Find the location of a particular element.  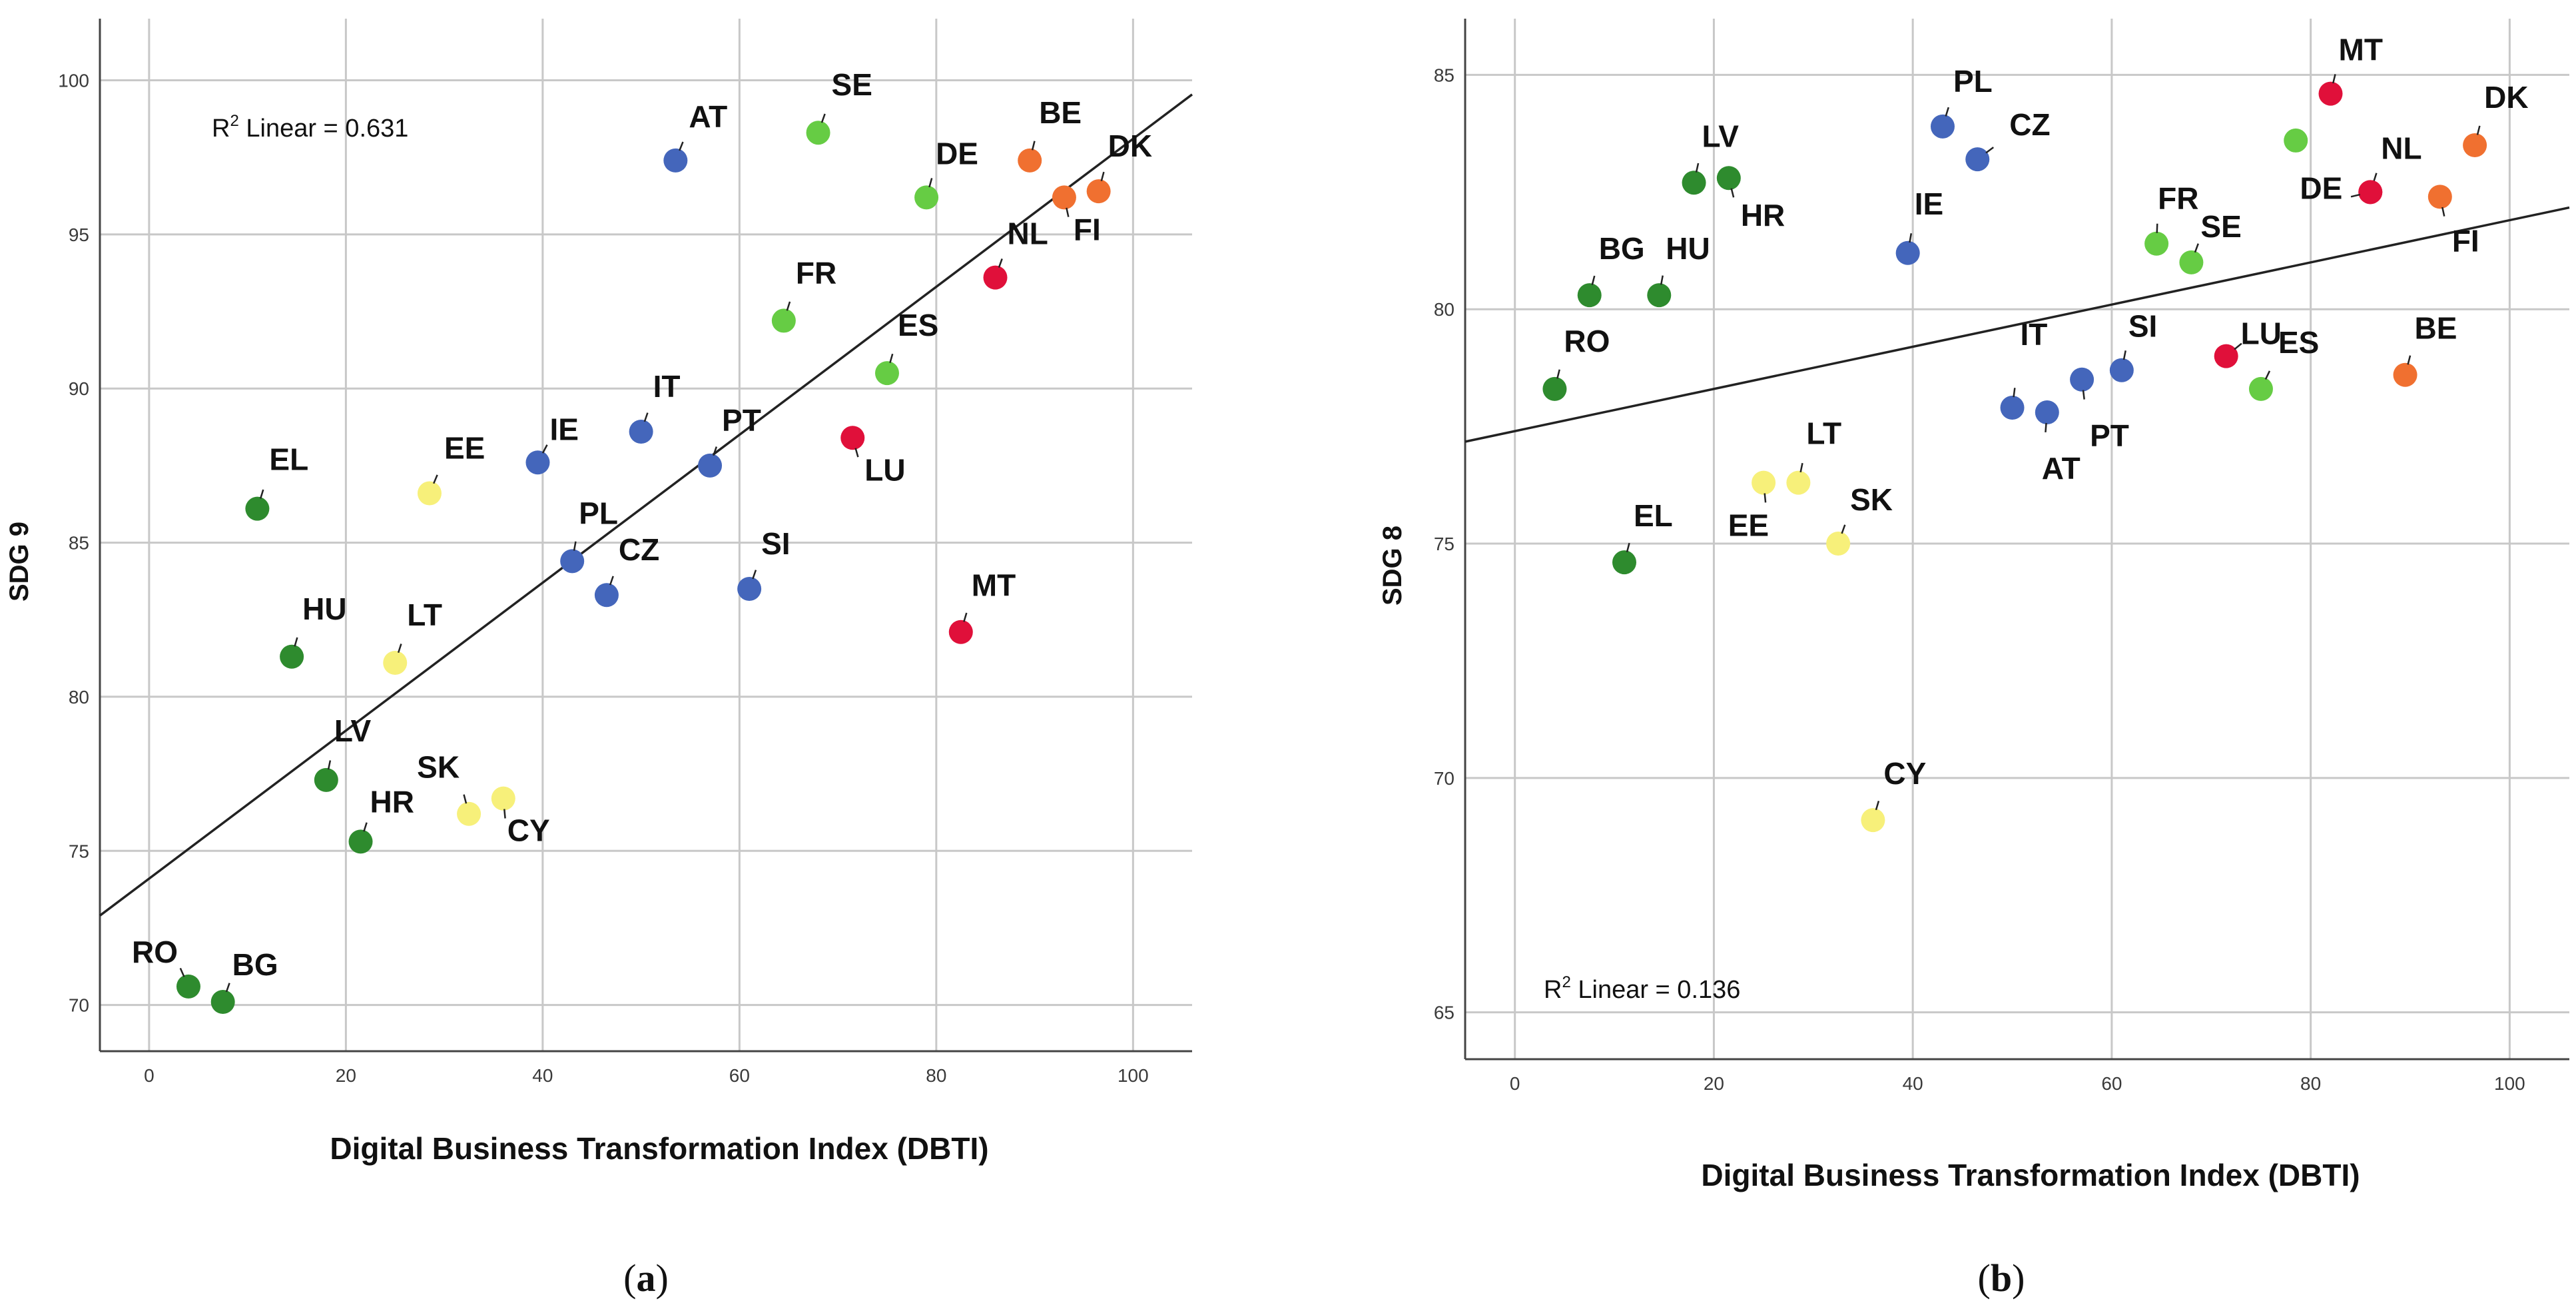

point-label-ee: EE is located at coordinates (464, 448).